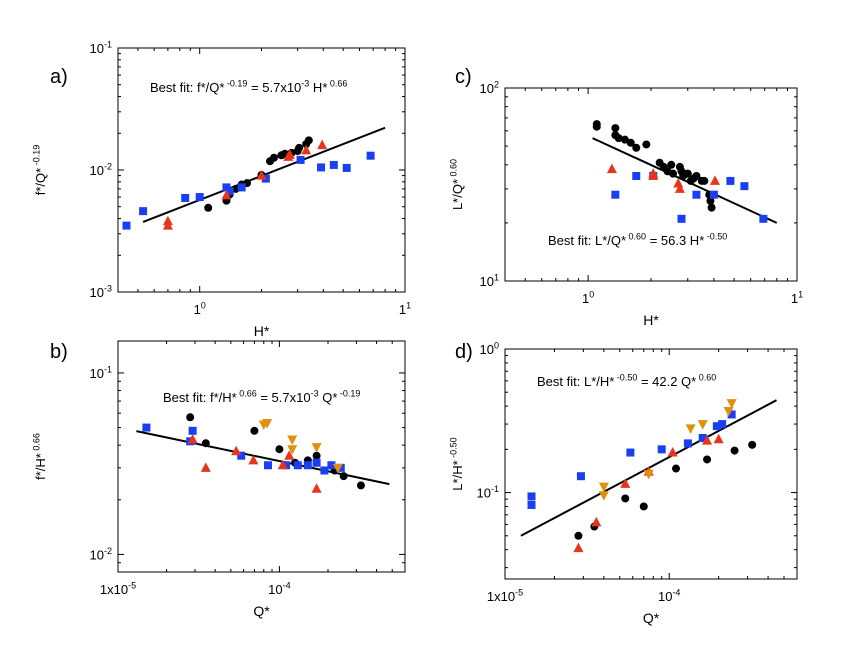  What do you see at coordinates (248, 87) in the screenshot?
I see `best-fit-annotation: Best fit: f*/Q* -0.19 = 5.7x10-3 H* 0.66` at bounding box center [248, 87].